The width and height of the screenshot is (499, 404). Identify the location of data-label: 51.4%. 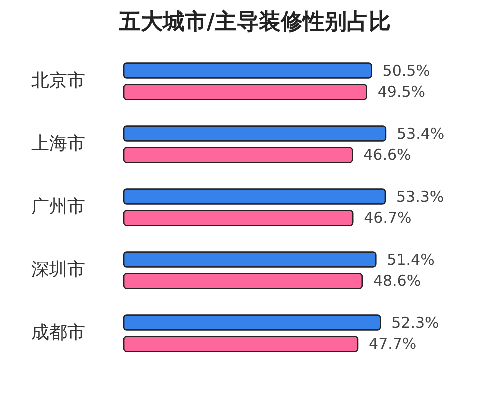
(411, 259).